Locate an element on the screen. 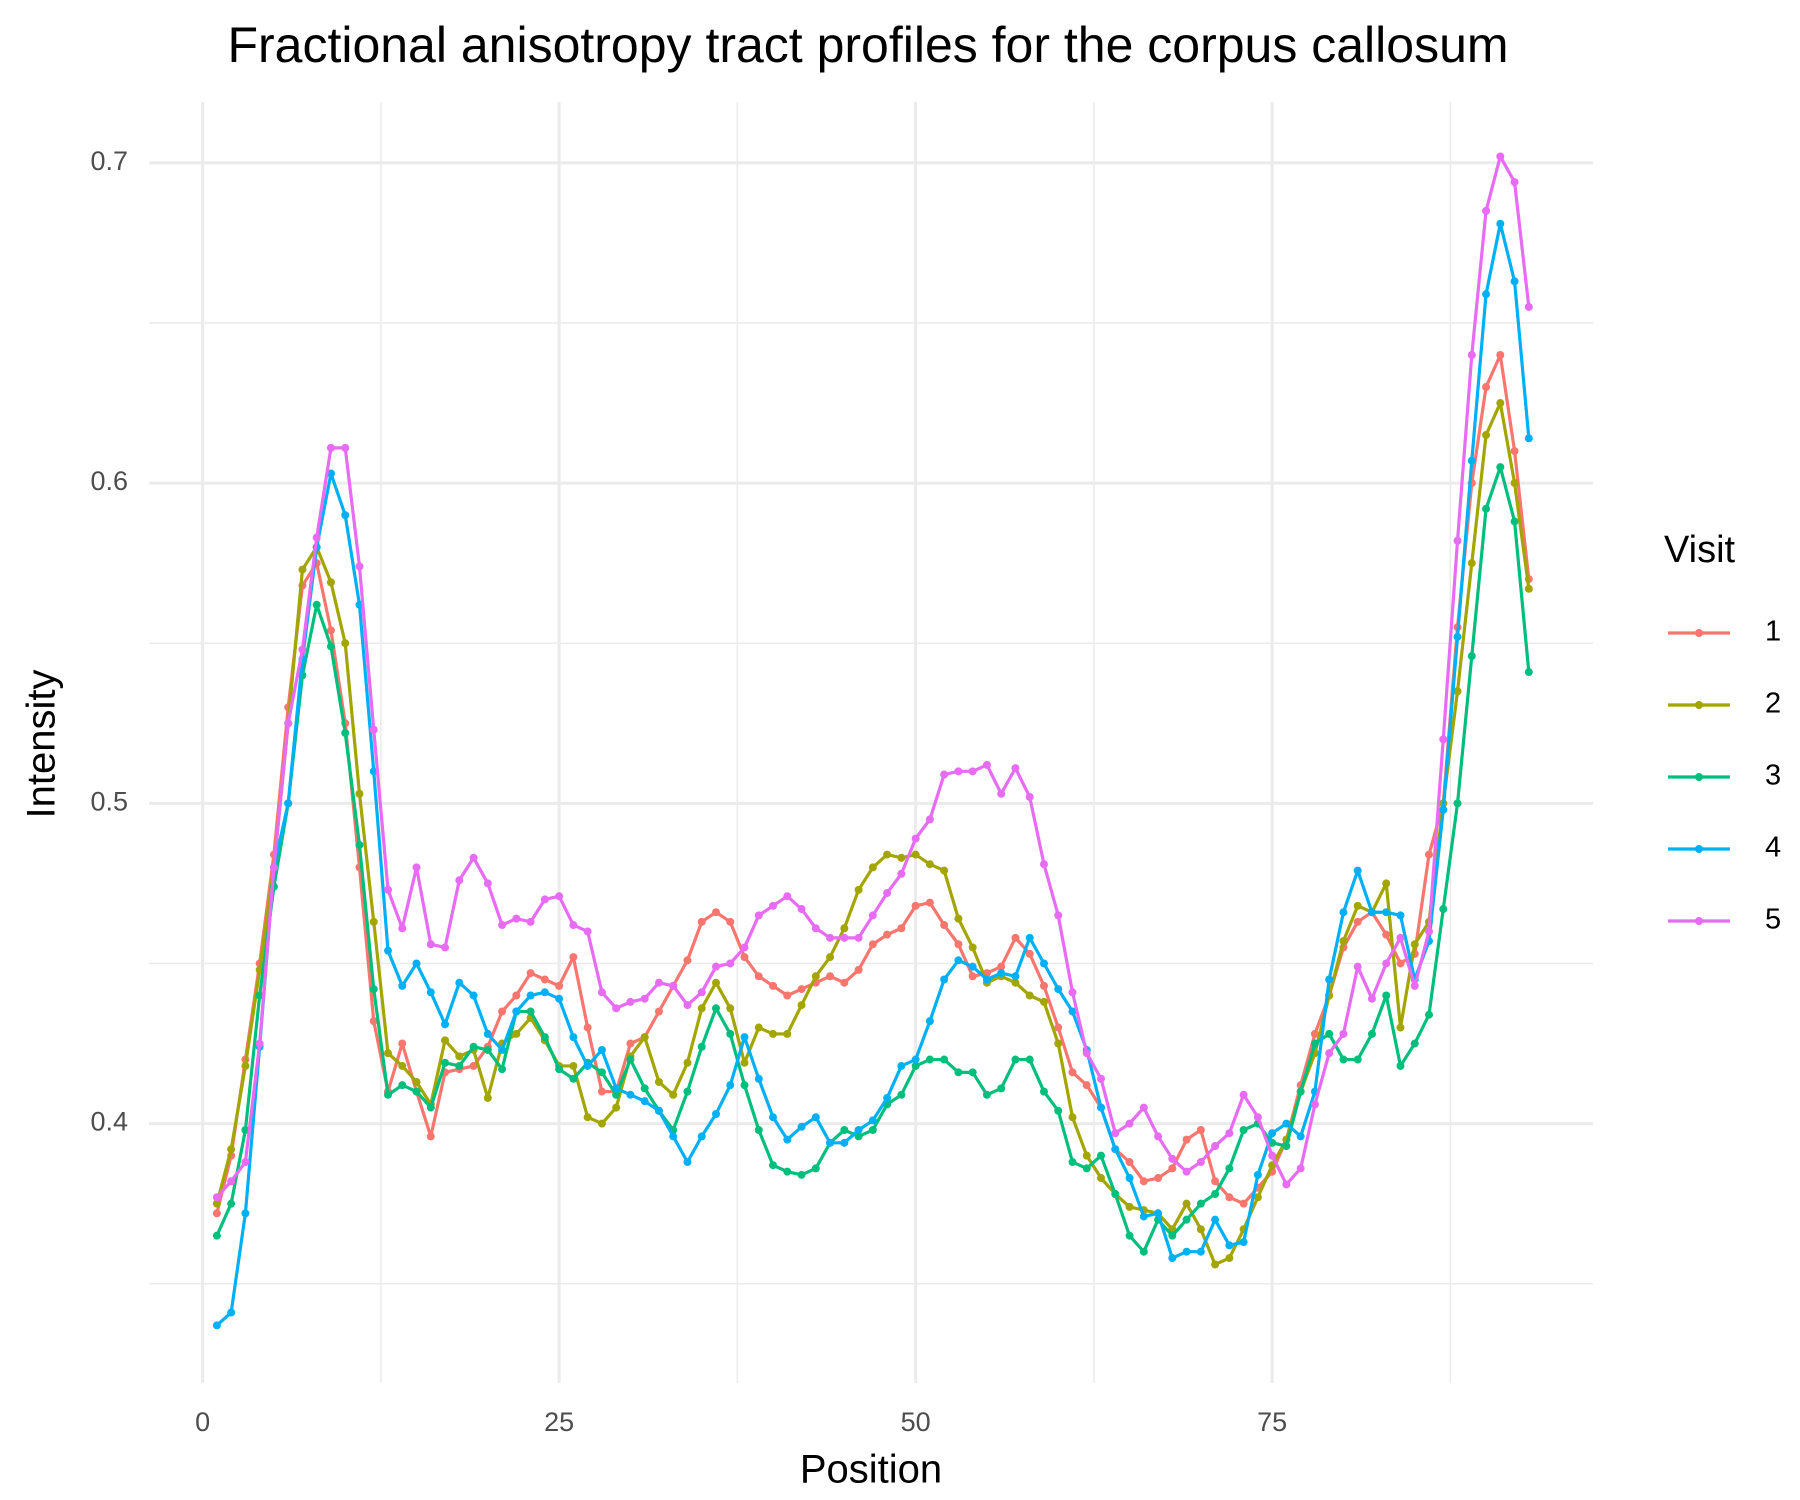 The height and width of the screenshot is (1500, 1800). y-tick-label: 0.6 is located at coordinates (109, 481).